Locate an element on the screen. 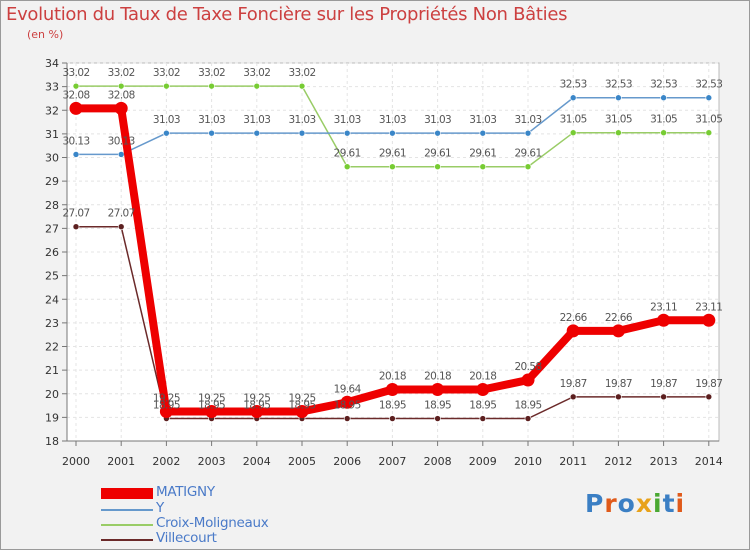 The height and width of the screenshot is (550, 750). y-tick-label: 19 is located at coordinates (52, 417).